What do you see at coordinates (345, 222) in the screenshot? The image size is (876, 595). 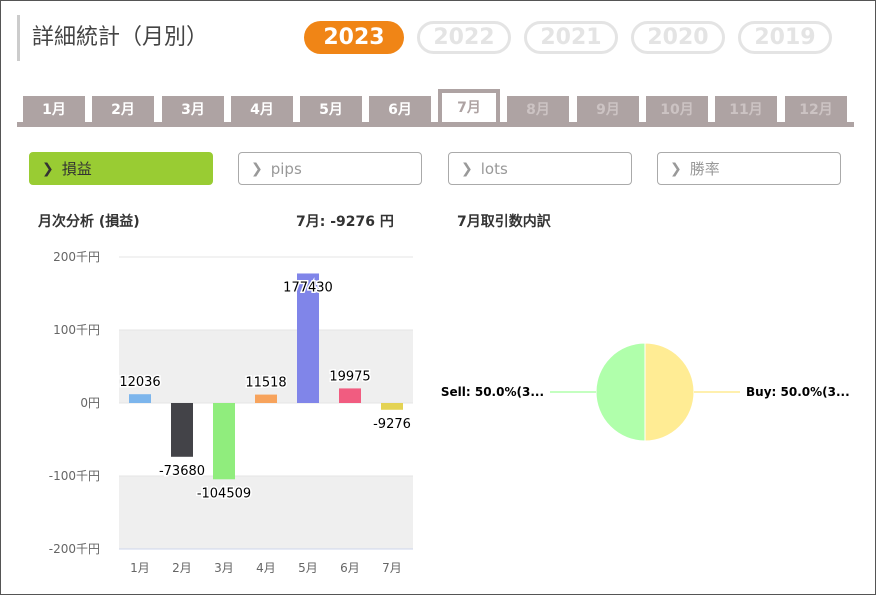 I see `month-profit-summary: 7月: -9276 円` at bounding box center [345, 222].